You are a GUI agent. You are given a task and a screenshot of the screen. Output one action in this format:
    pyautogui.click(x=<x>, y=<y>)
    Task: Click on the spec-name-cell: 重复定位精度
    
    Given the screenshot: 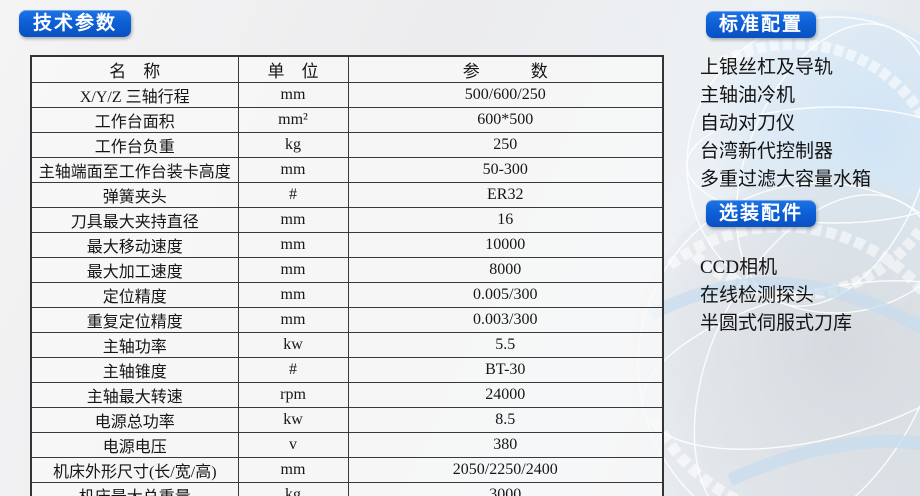 What is the action you would take?
    pyautogui.click(x=134, y=320)
    